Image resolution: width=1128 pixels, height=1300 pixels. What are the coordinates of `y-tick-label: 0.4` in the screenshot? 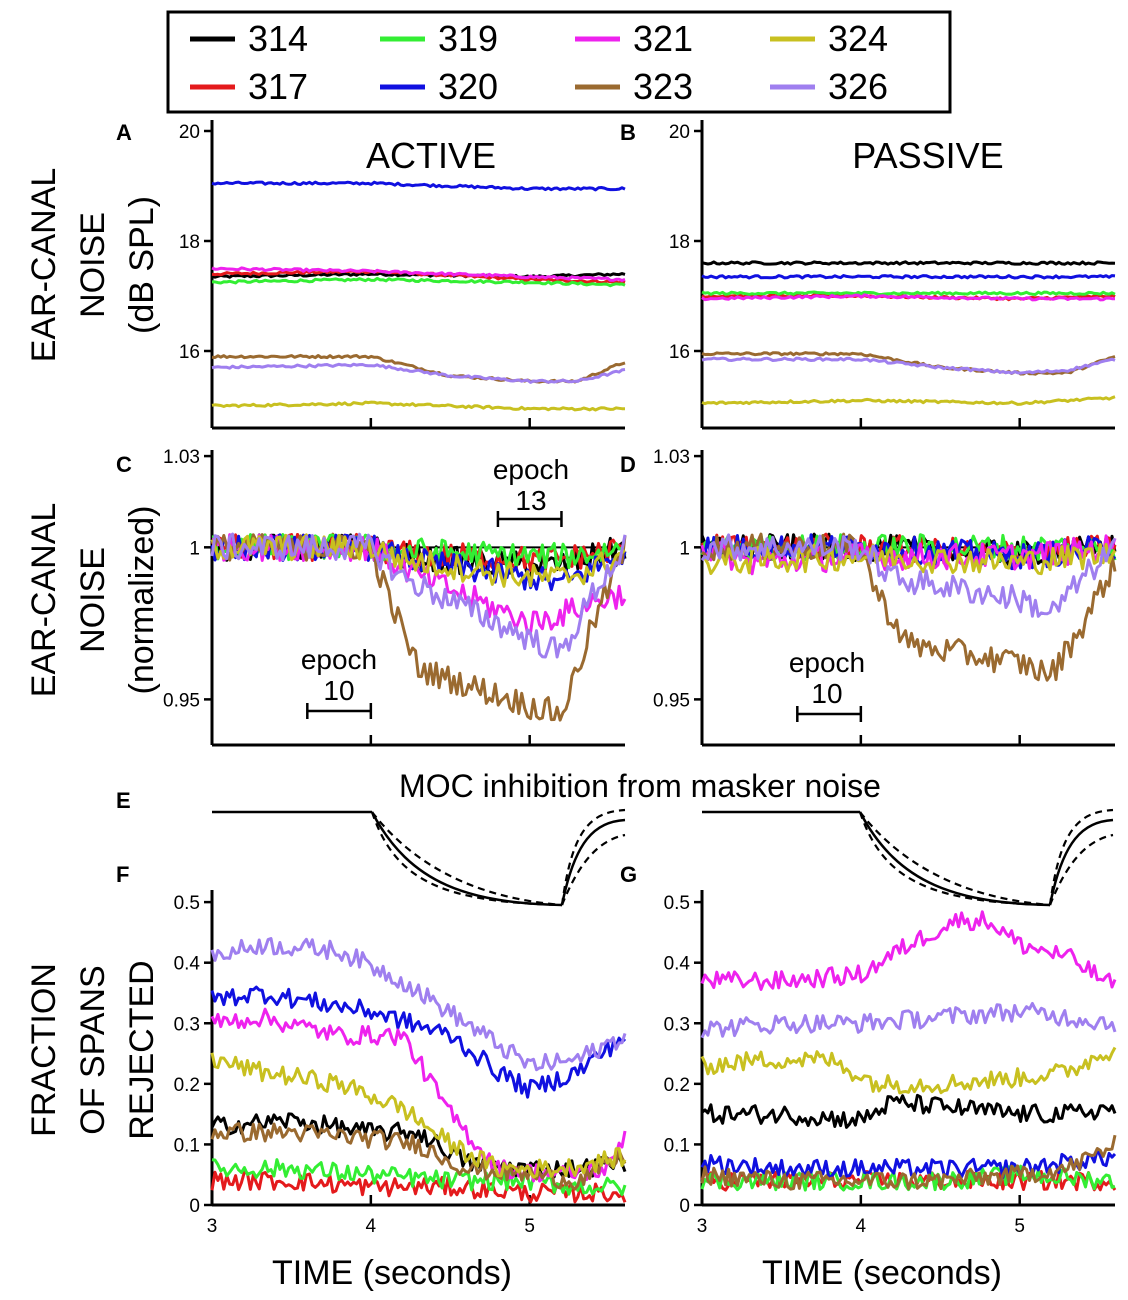 It's located at (677, 964).